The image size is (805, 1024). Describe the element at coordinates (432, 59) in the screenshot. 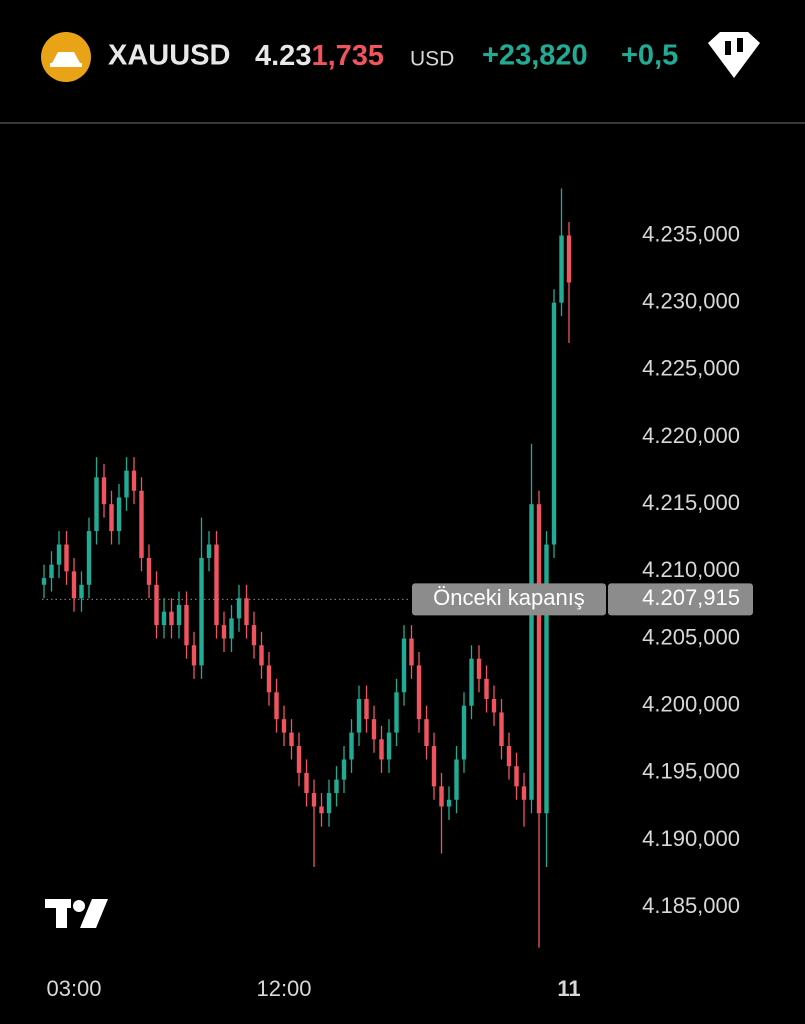

I see `currency: USD` at that location.